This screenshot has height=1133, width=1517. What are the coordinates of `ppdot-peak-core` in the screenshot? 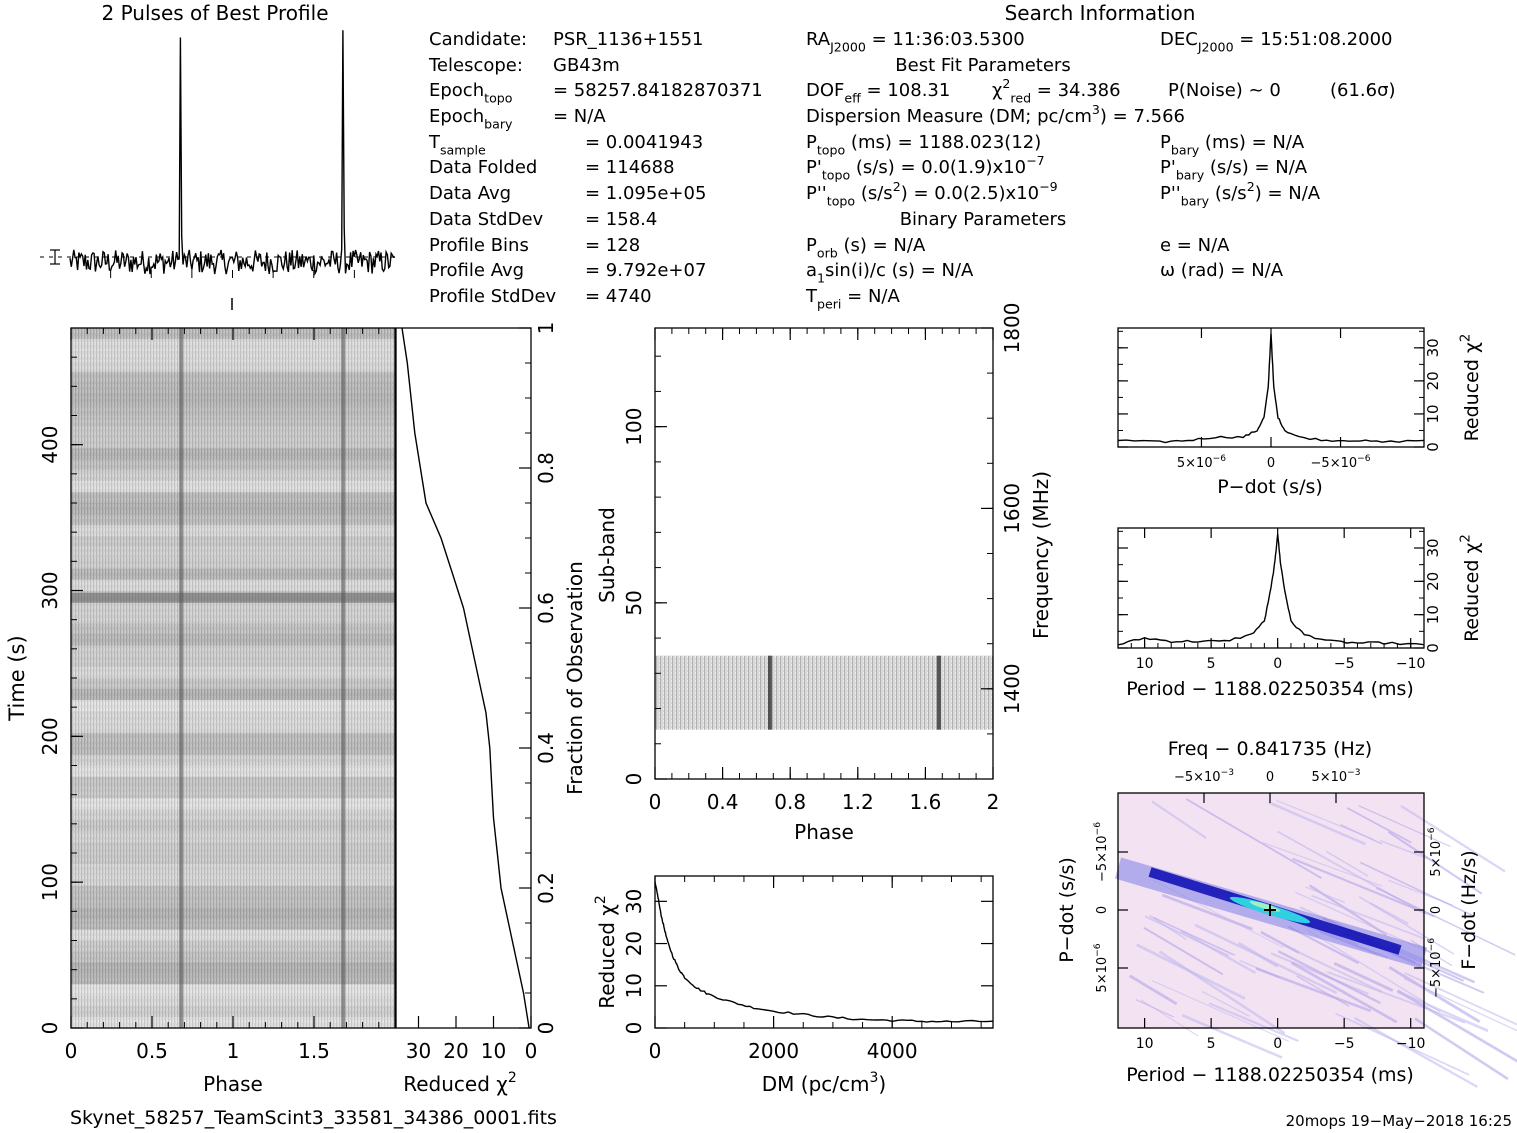 It's located at (1265, 906).